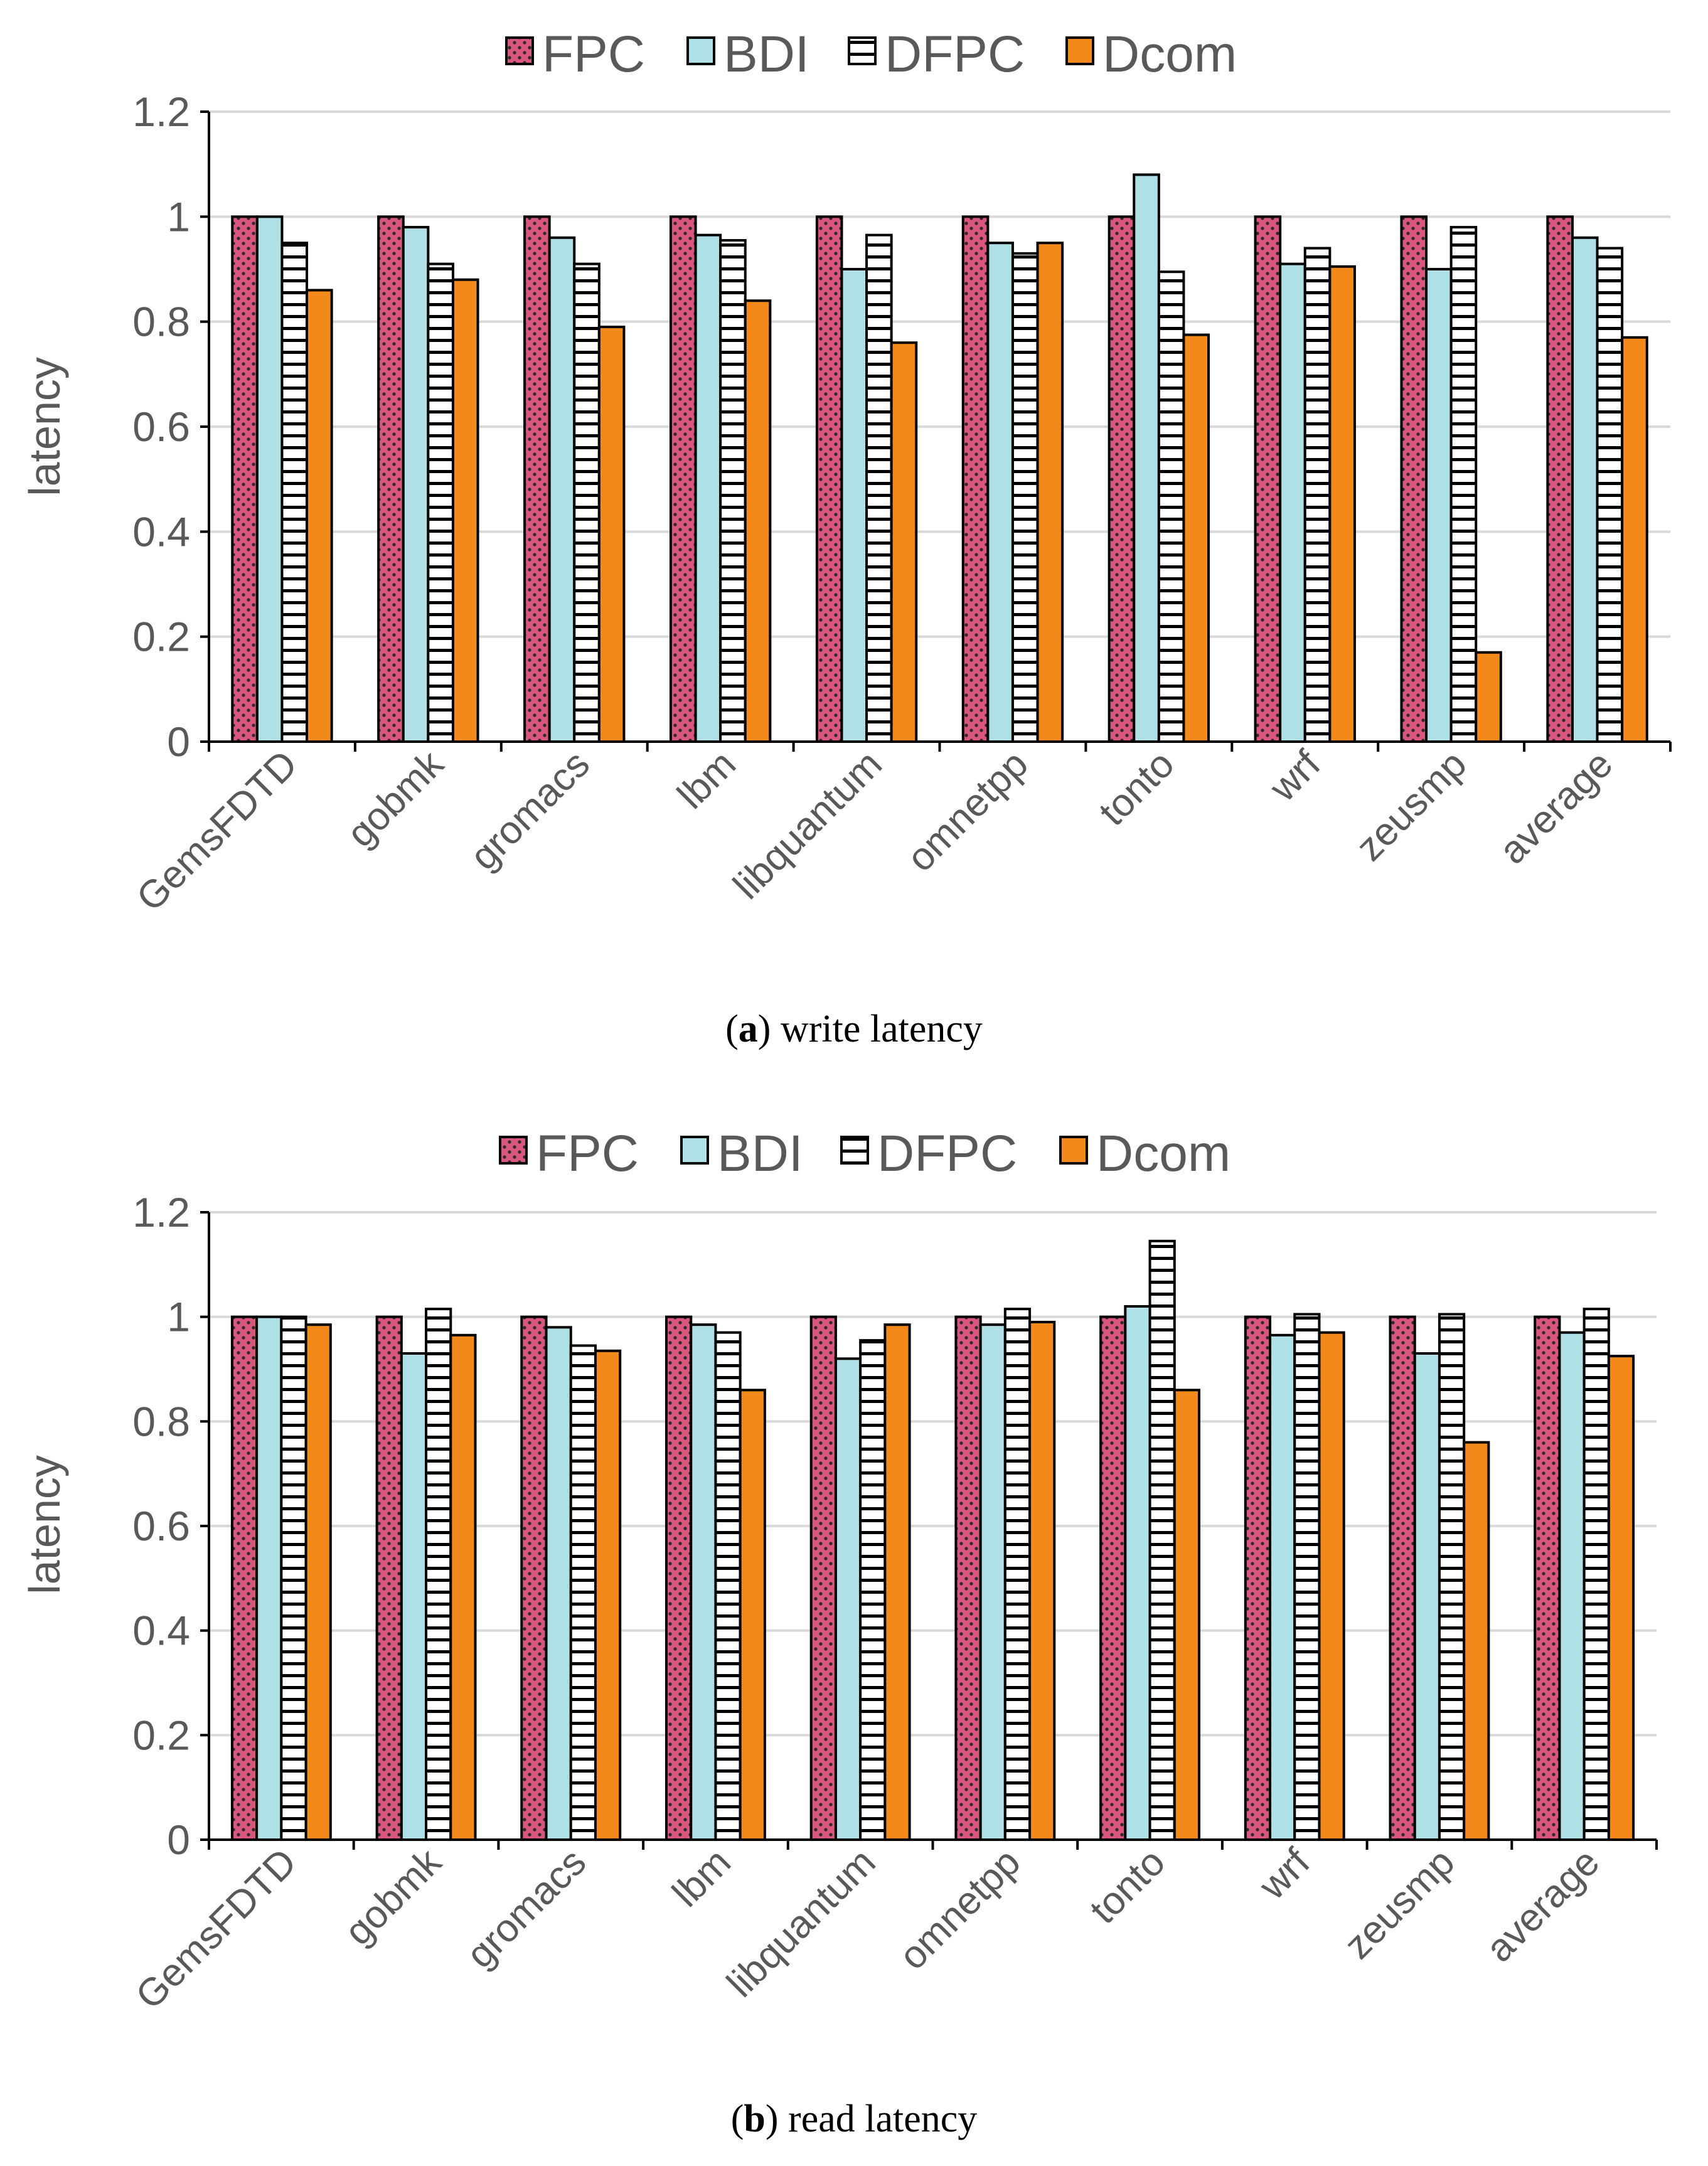  I want to click on bar-fpc-wrf, so click(1258, 1578).